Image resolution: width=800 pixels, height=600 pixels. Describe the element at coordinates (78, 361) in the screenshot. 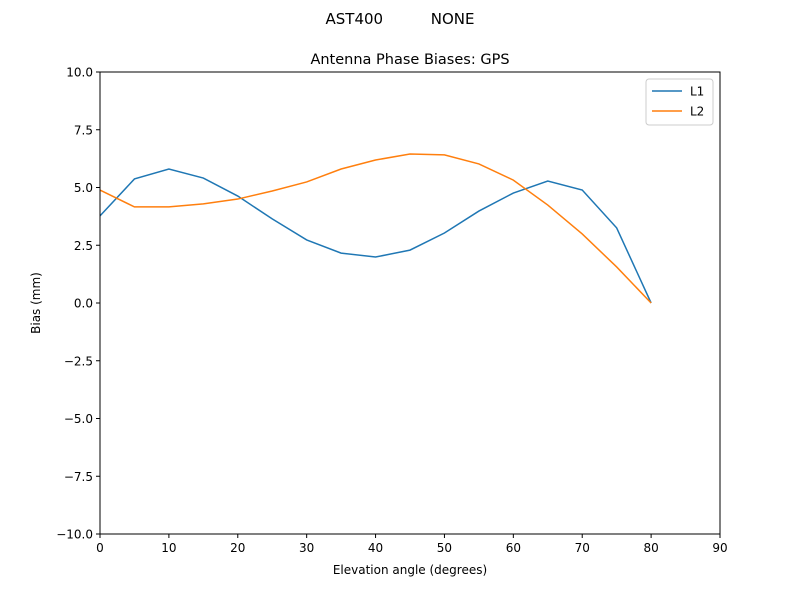

I see `y-tick-label: −2.5` at that location.